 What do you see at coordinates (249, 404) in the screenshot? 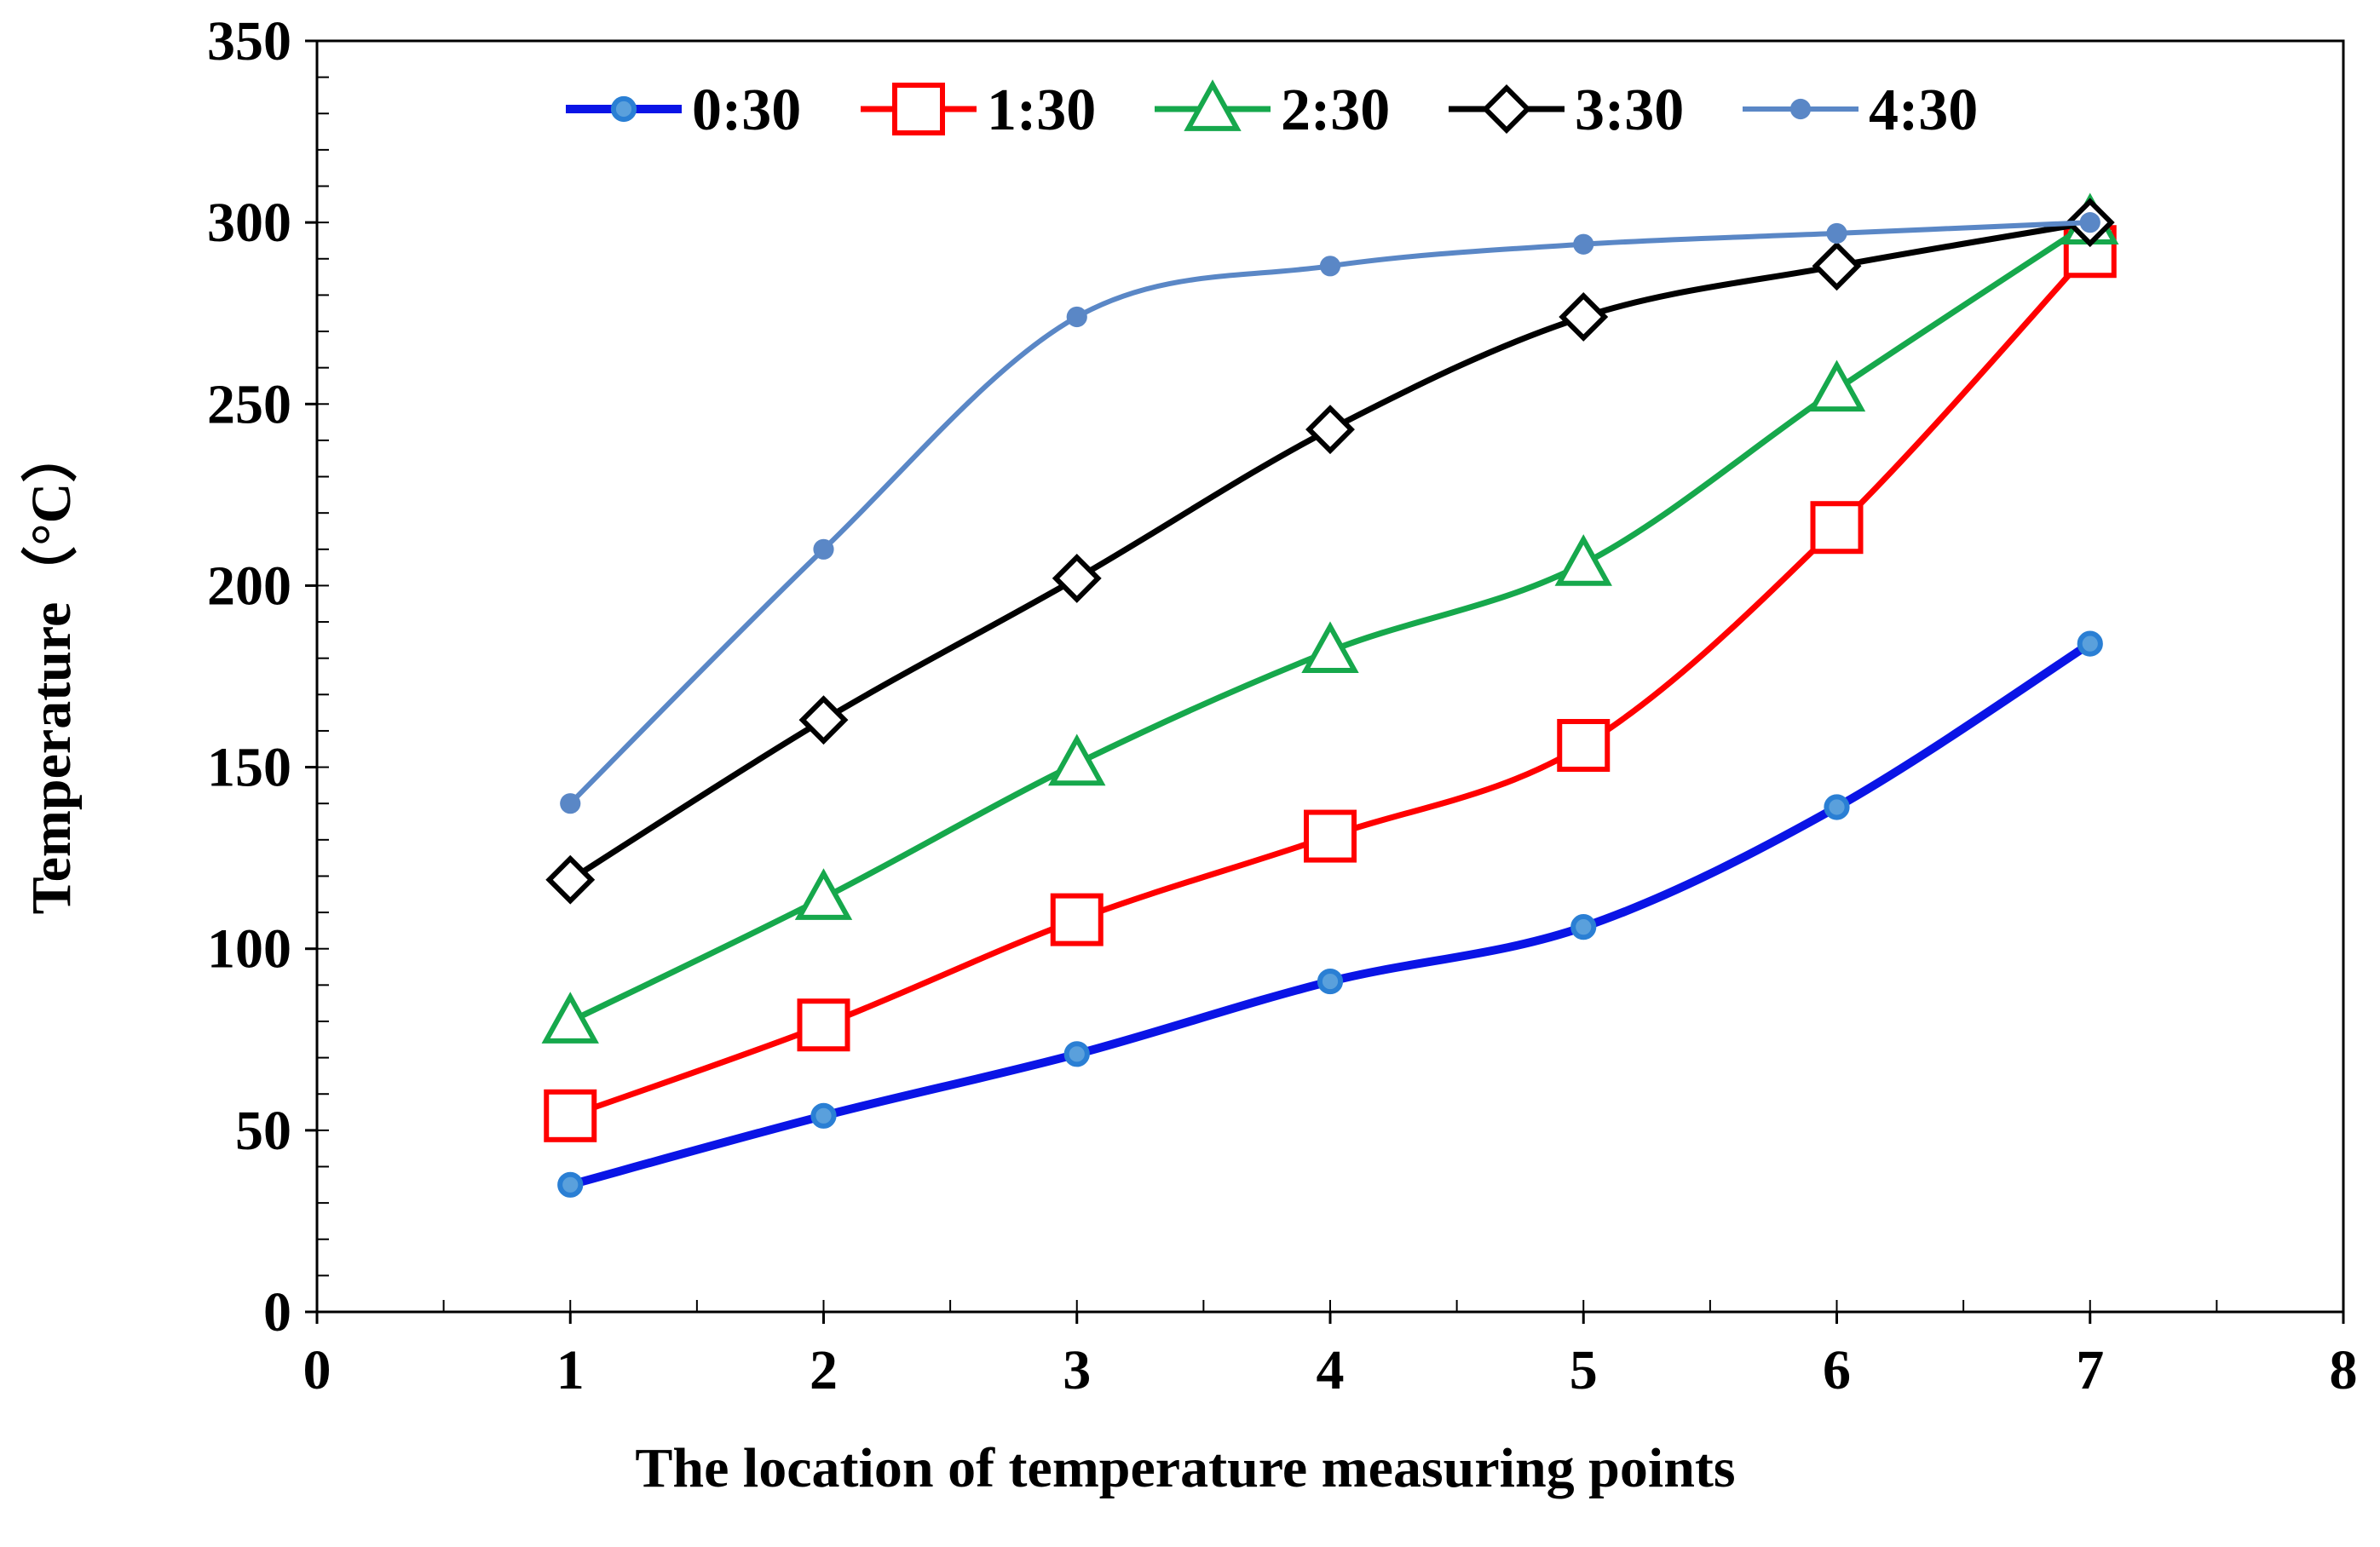
I see `y-tick-label: 250` at bounding box center [249, 404].